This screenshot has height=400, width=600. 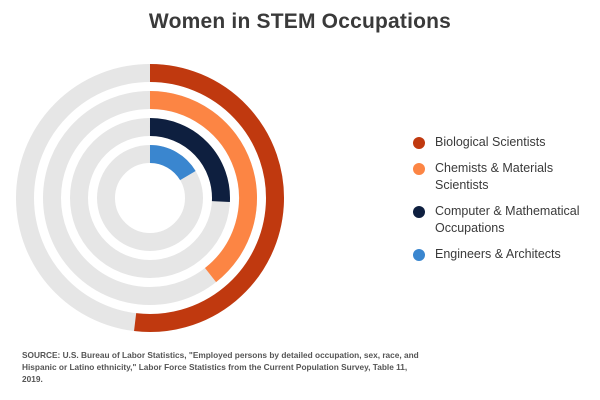 I want to click on radial-bar-engineers-architects, so click(x=172, y=163).